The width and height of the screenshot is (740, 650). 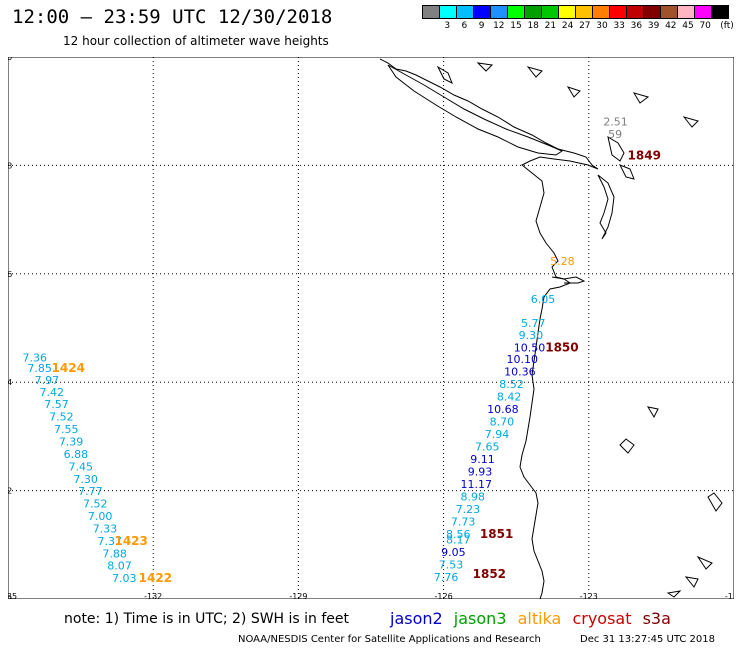 What do you see at coordinates (10, 165) in the screenshot?
I see `latitude-label: 48` at bounding box center [10, 165].